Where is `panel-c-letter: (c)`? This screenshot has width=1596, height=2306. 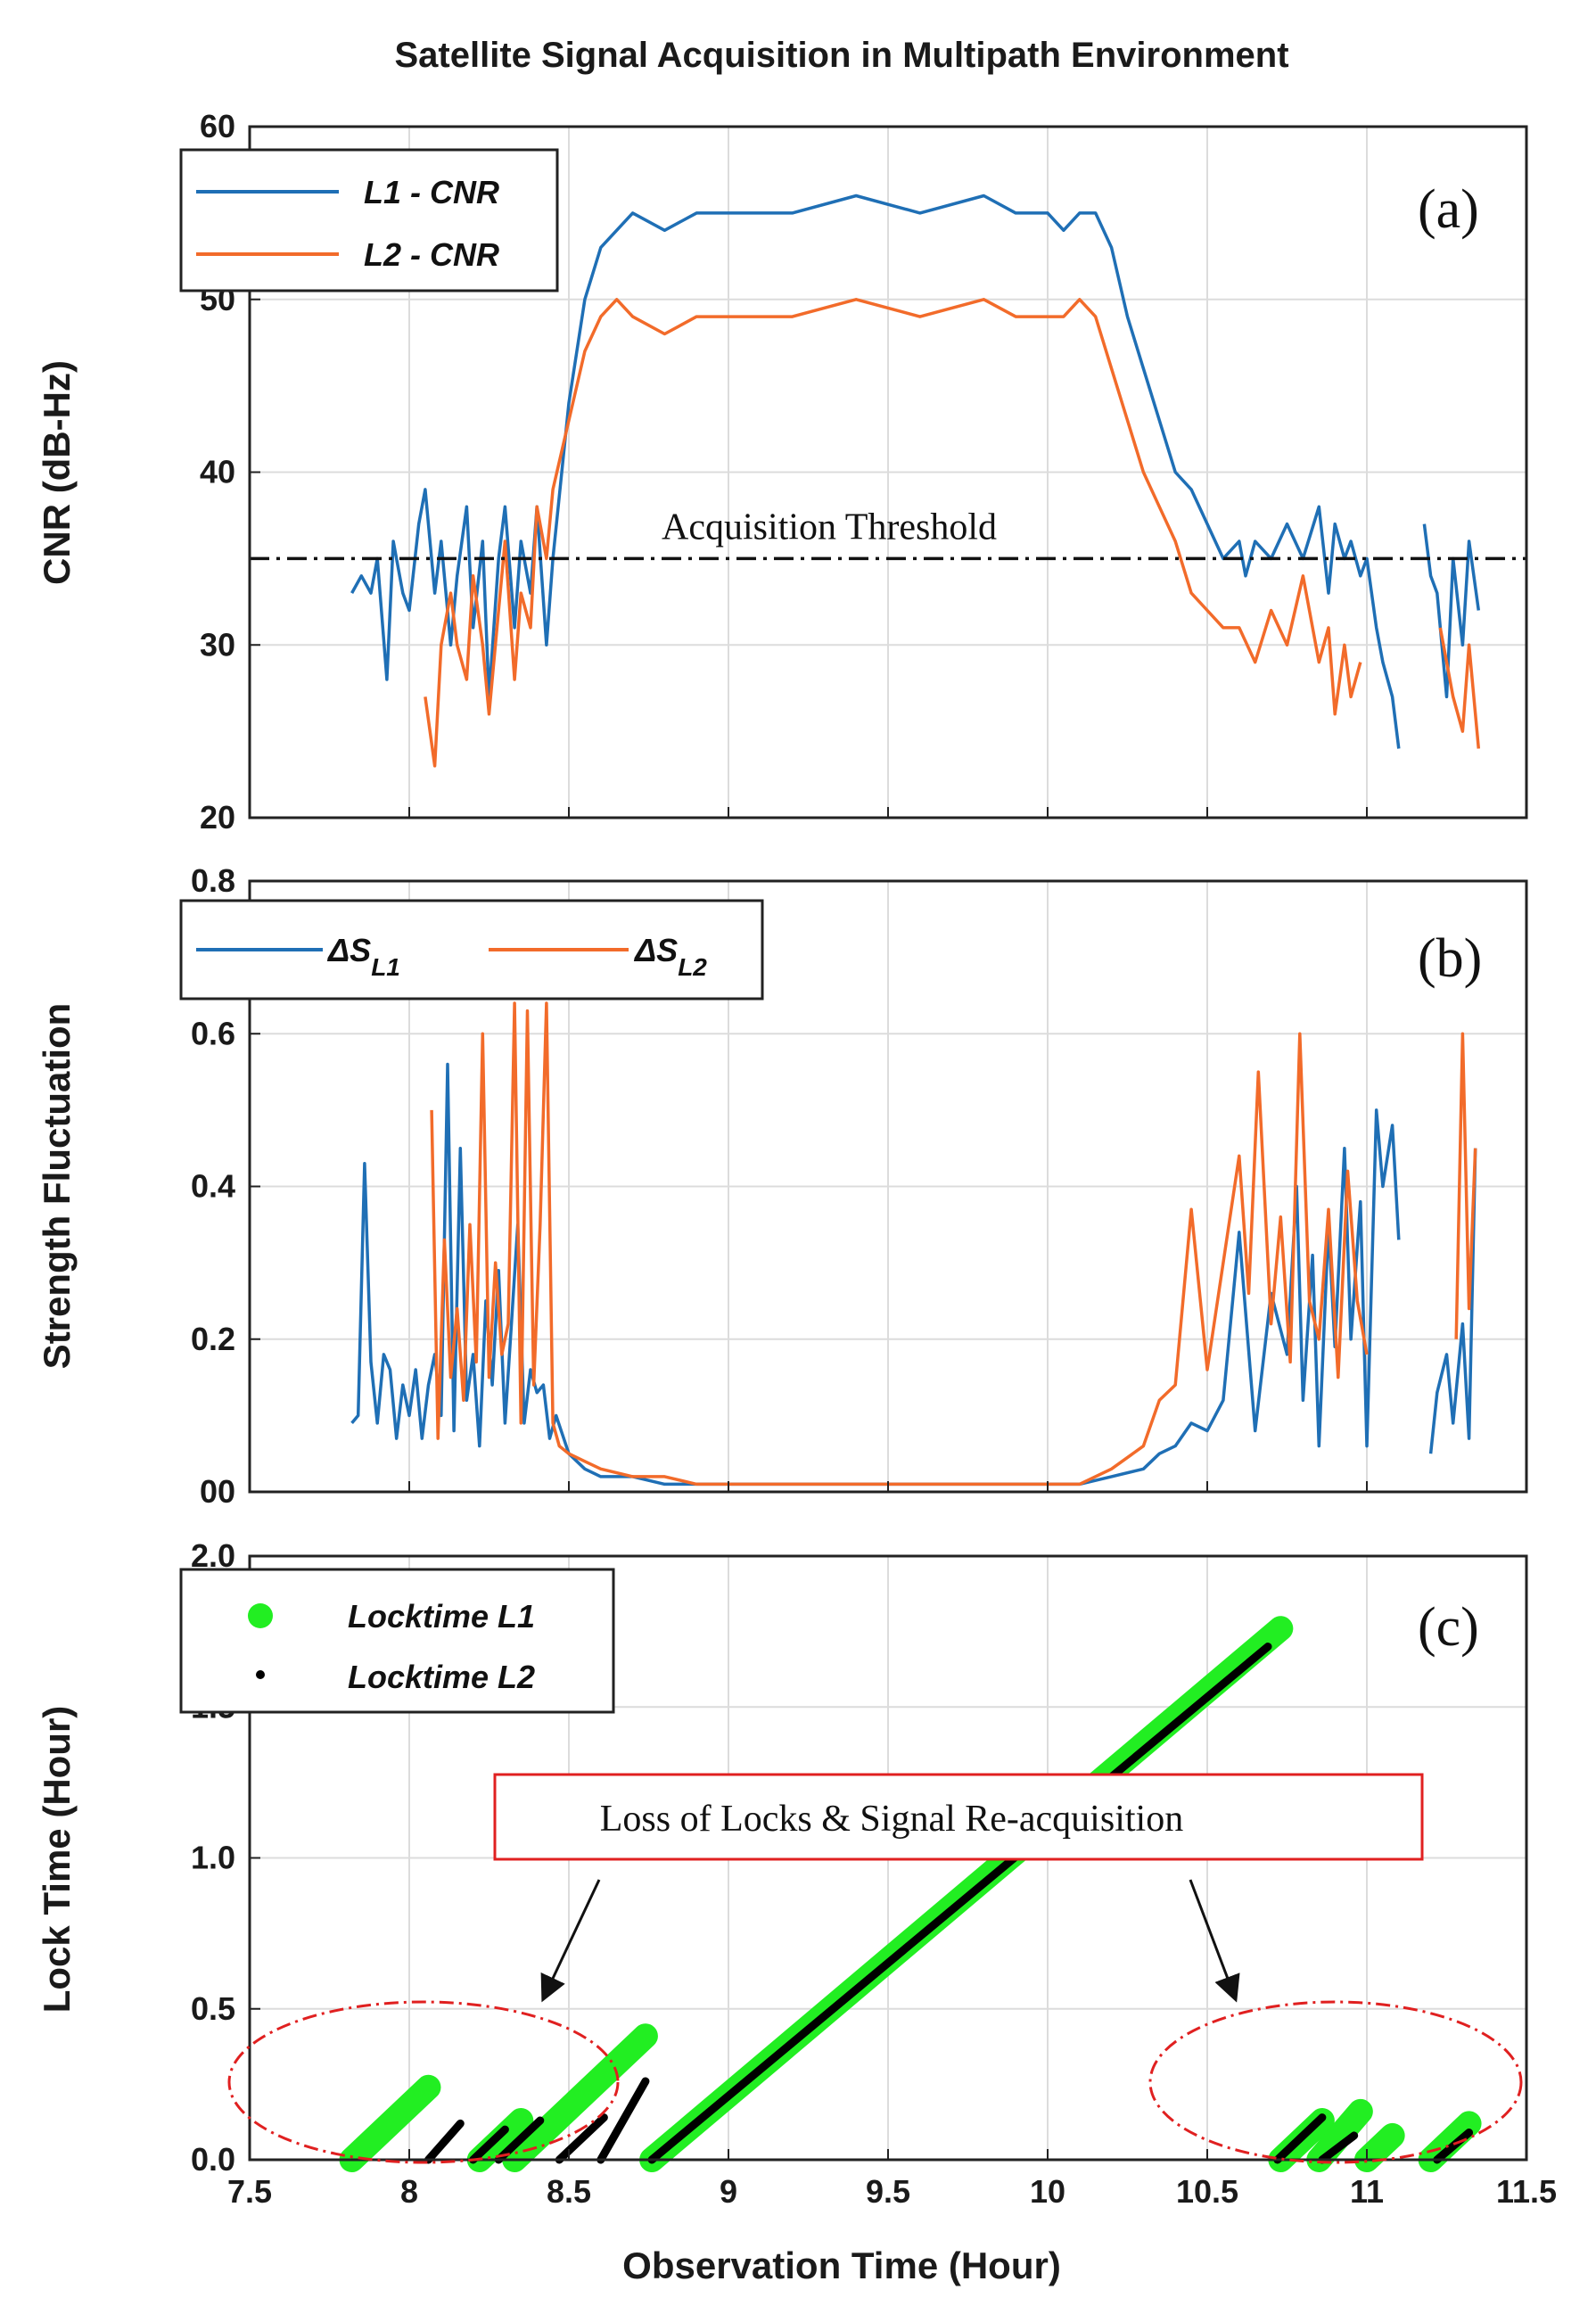
panel-c-letter: (c) is located at coordinates (1448, 1628).